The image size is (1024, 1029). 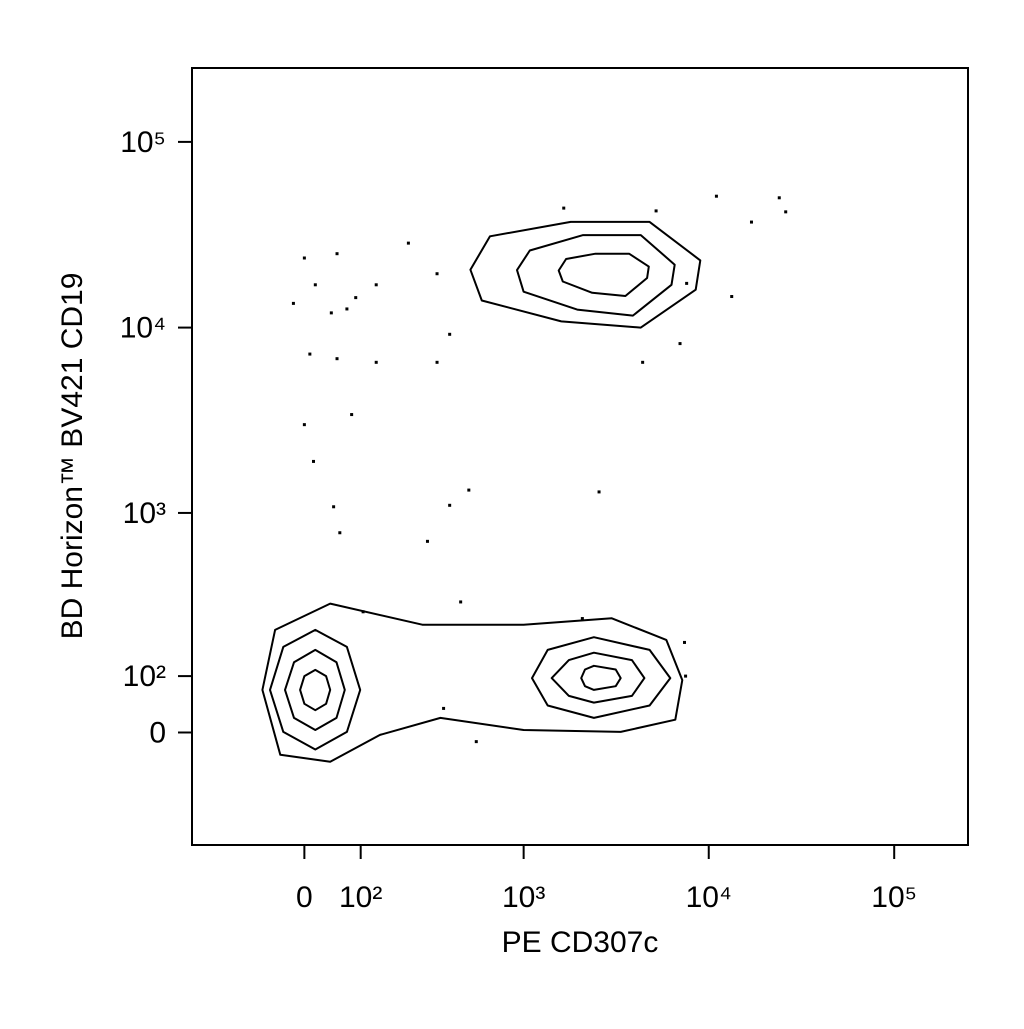 What do you see at coordinates (72, 456) in the screenshot?
I see `y-axis-label: BD Horizon™ BV421 CD19` at bounding box center [72, 456].